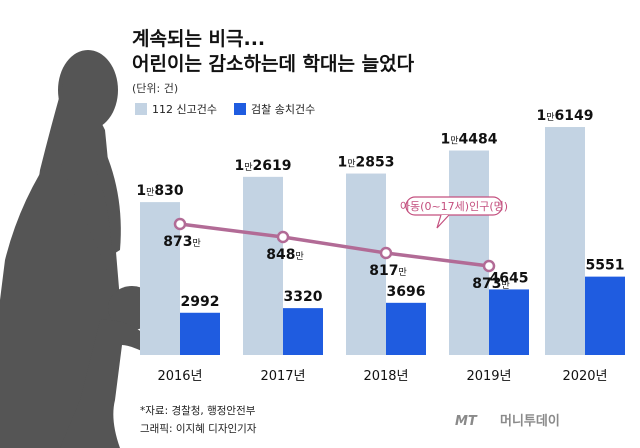  What do you see at coordinates (366, 163) in the screenshot?
I see `value-label-reports: 1만2853` at bounding box center [366, 163].